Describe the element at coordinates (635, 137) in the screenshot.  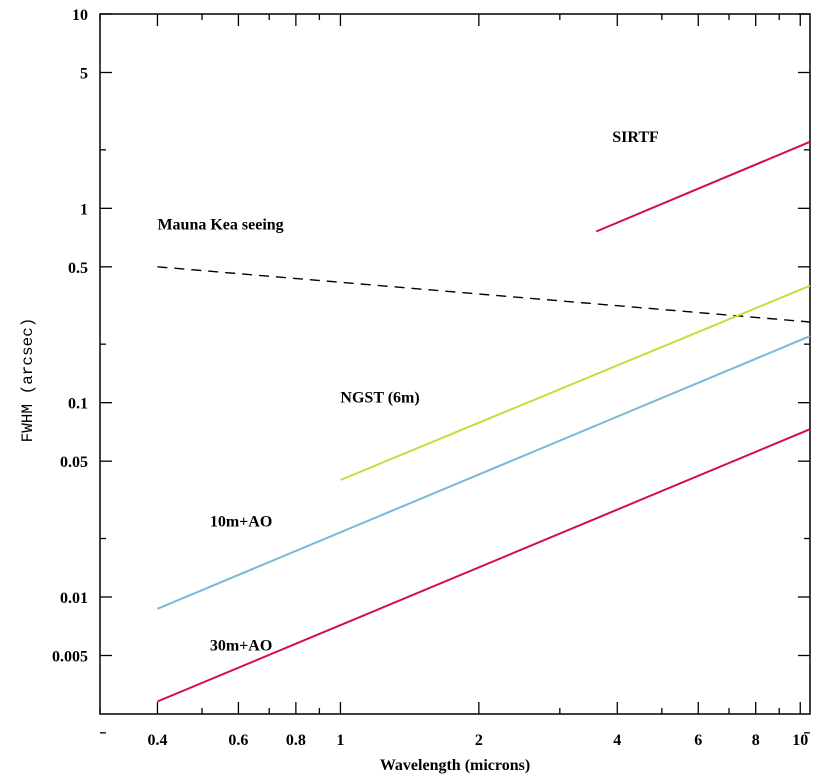
I see `annotation-label: SIRTF` at that location.